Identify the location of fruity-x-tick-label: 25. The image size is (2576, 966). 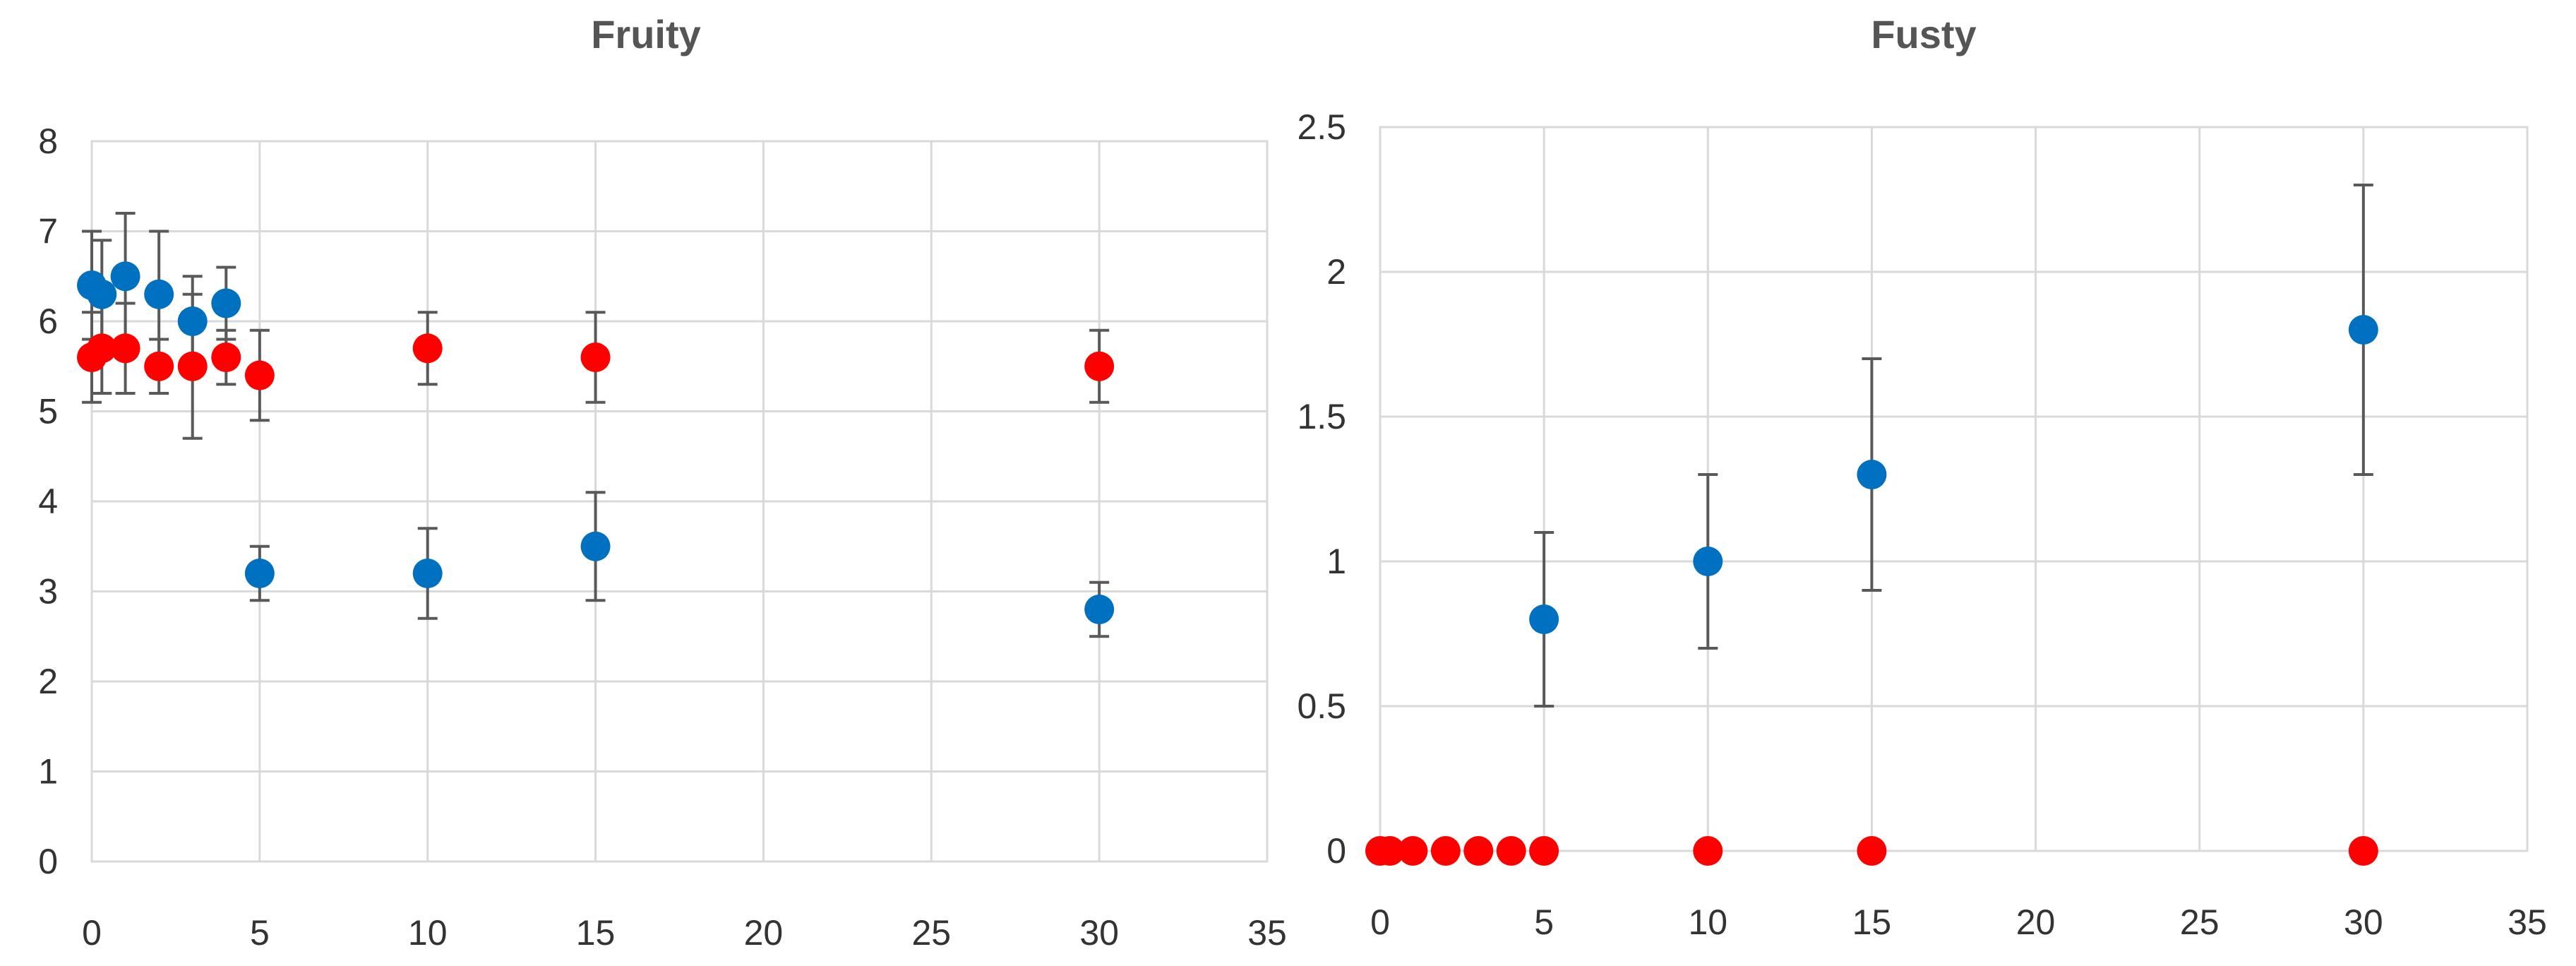
(931, 933).